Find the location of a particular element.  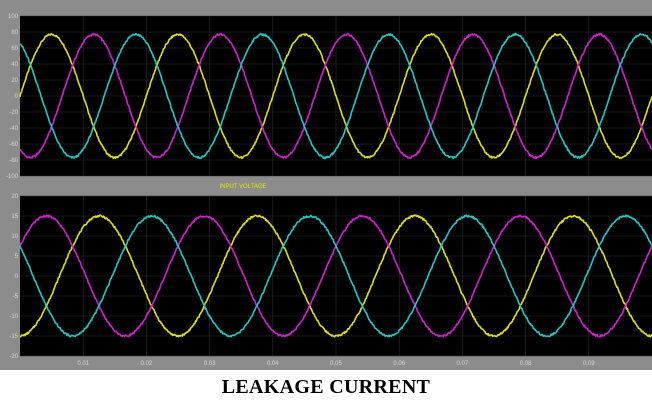

x-tick-label: 0.06 is located at coordinates (399, 364).